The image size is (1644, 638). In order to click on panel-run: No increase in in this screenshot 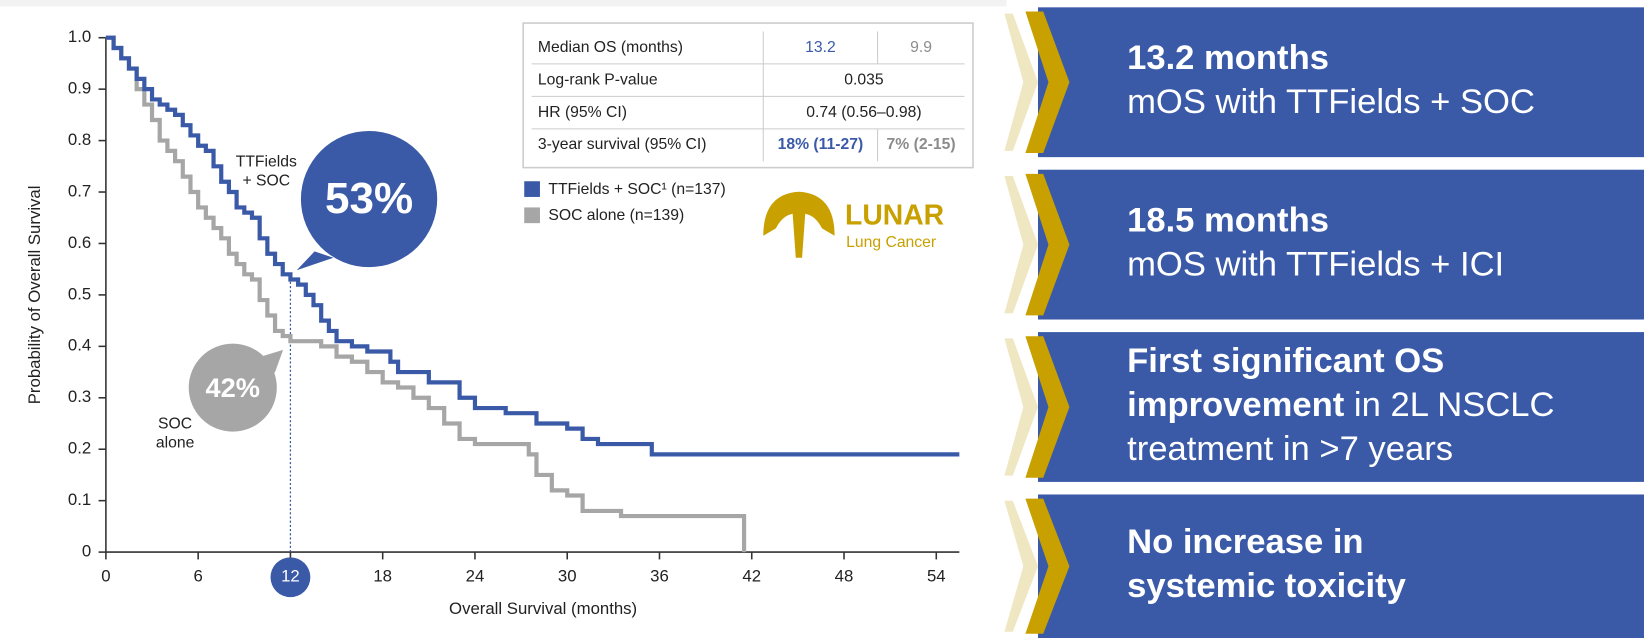, I will do `click(1245, 542)`.